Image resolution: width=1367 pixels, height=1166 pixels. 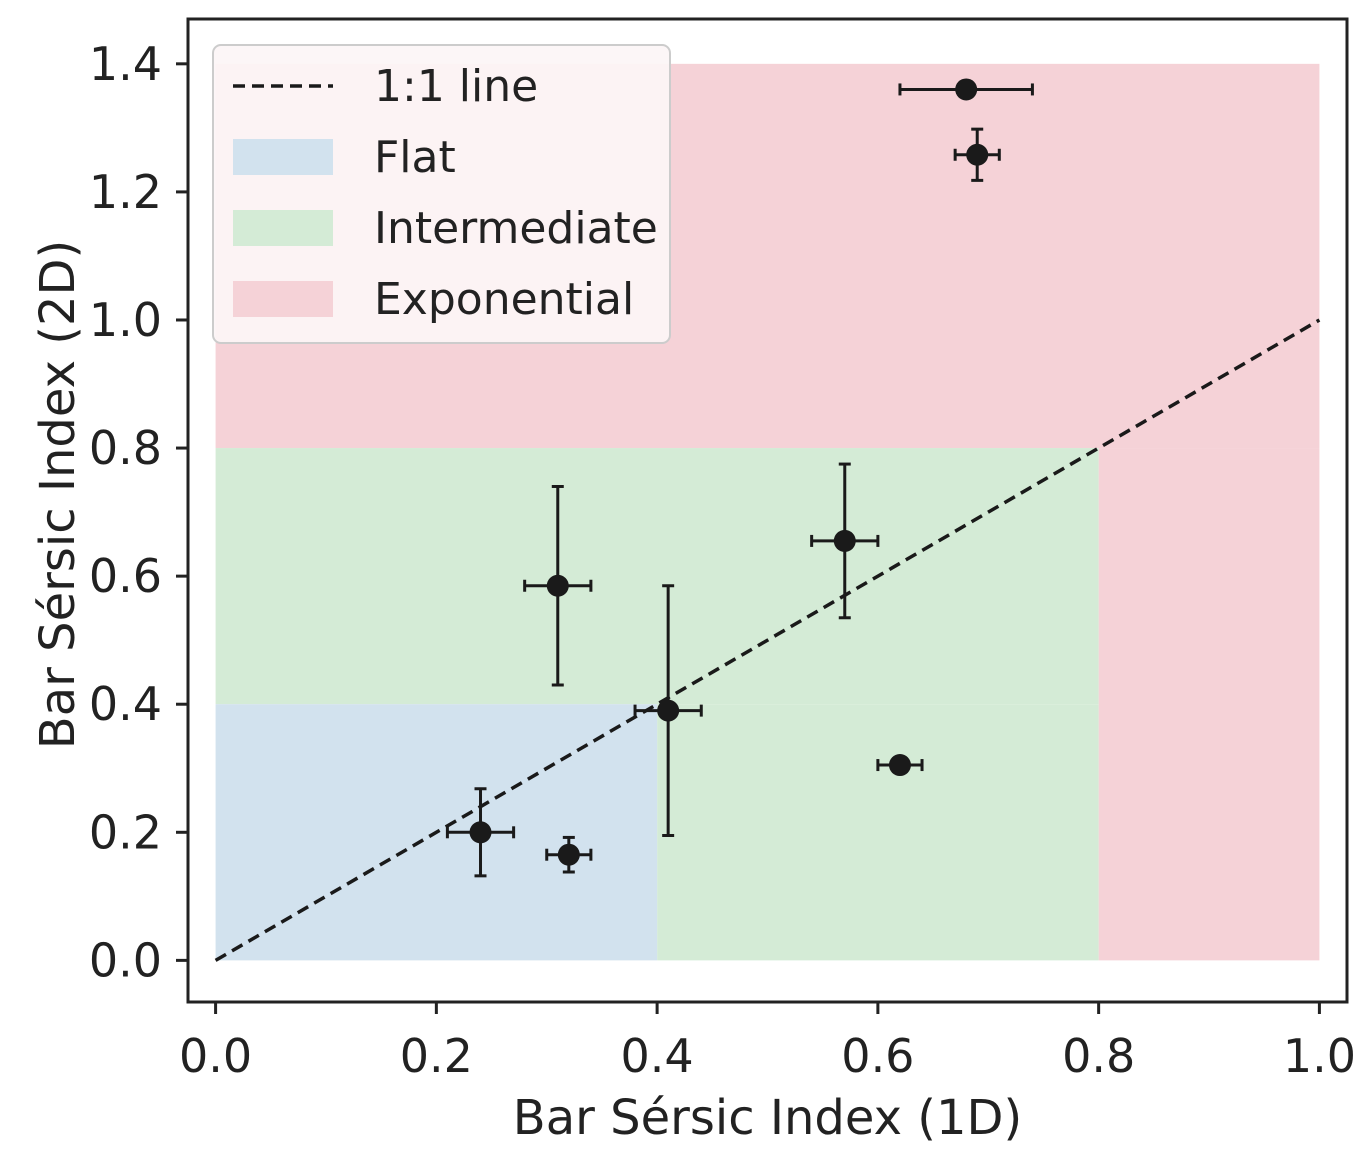 I want to click on legend-label-intermediate: Intermediate, so click(x=516, y=228).